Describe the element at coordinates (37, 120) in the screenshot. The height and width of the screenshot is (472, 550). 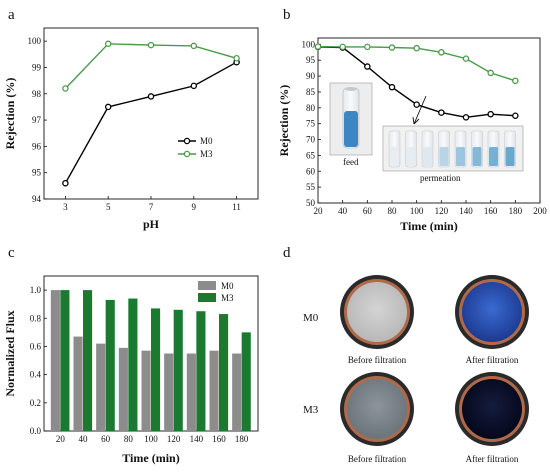
I see `y-tick-label: 97` at that location.